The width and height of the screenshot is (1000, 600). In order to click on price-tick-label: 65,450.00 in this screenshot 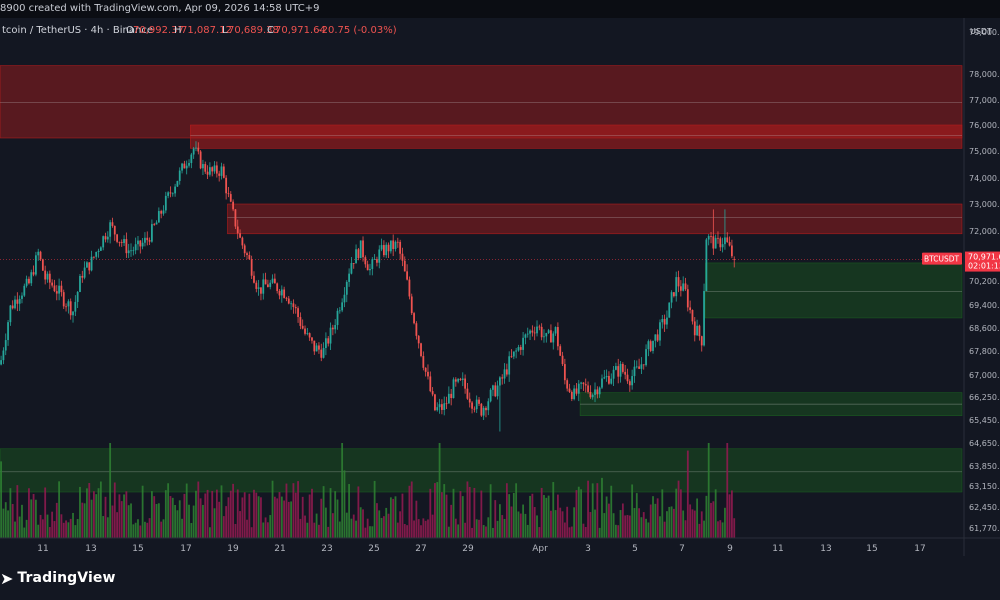, I will do `click(984, 420)`.